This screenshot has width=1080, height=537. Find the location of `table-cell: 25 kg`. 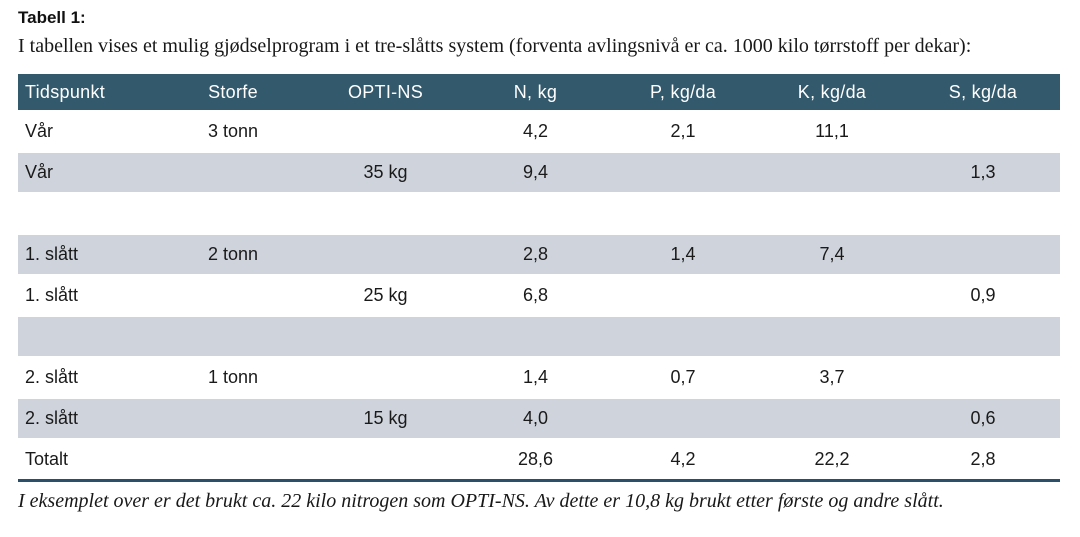

table-cell: 25 kg is located at coordinates (385, 295).